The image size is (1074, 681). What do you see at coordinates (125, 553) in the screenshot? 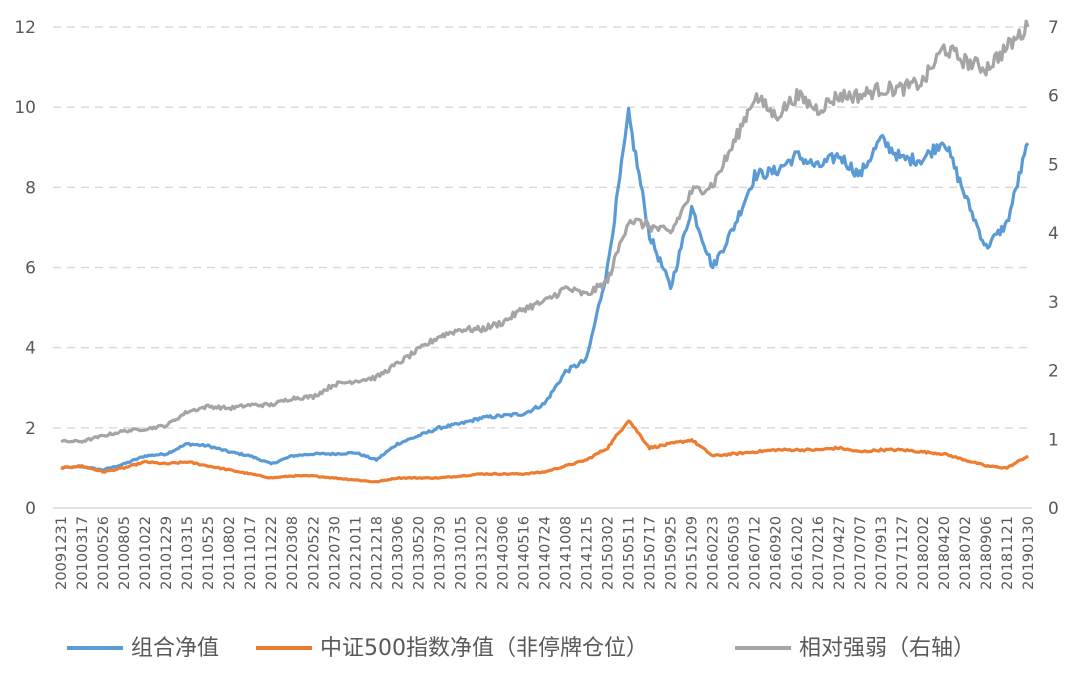
I see `x-tick-label: 20100805` at bounding box center [125, 553].